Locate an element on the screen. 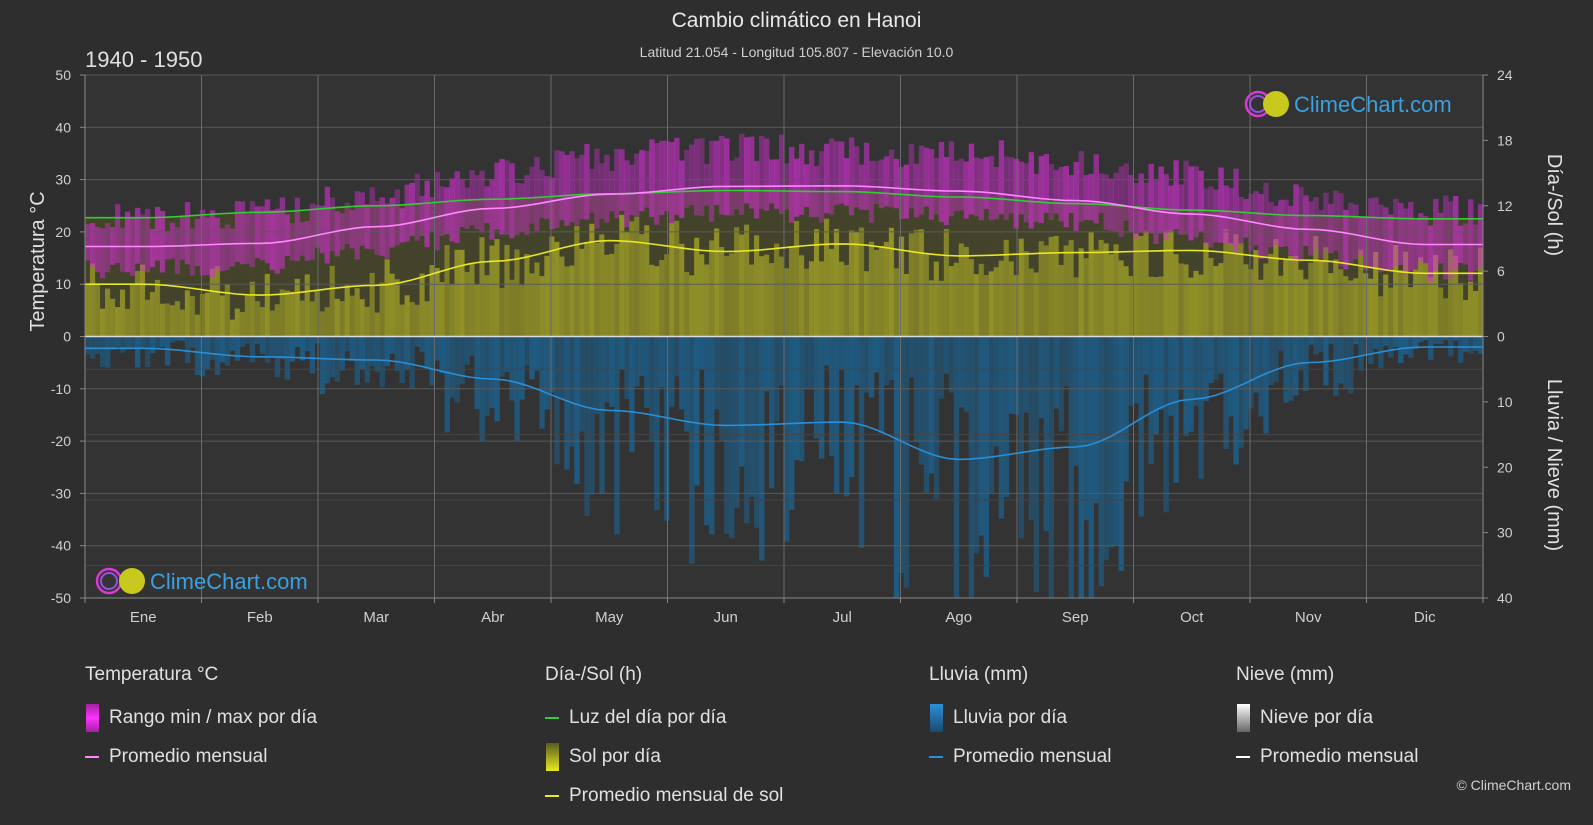  month-tick-label: Nov is located at coordinates (1308, 617).